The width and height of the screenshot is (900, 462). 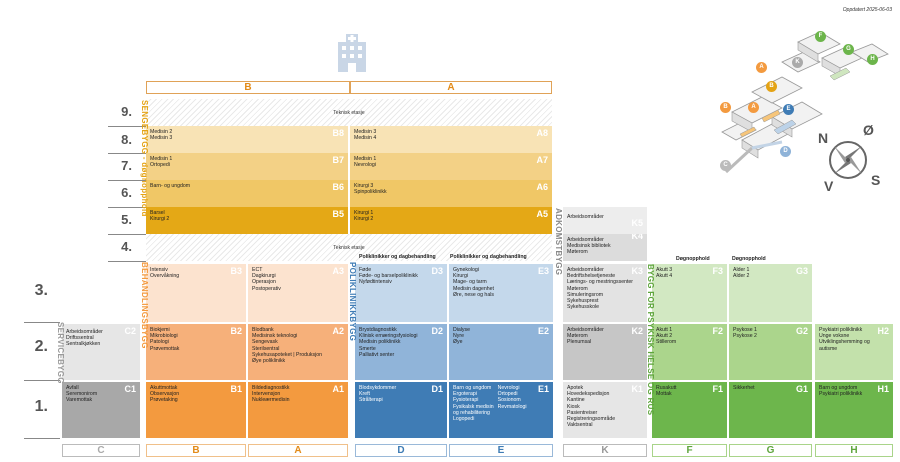 What do you see at coordinates (801, 271) in the screenshot?
I see `cell-g3-code: G3` at bounding box center [801, 271].